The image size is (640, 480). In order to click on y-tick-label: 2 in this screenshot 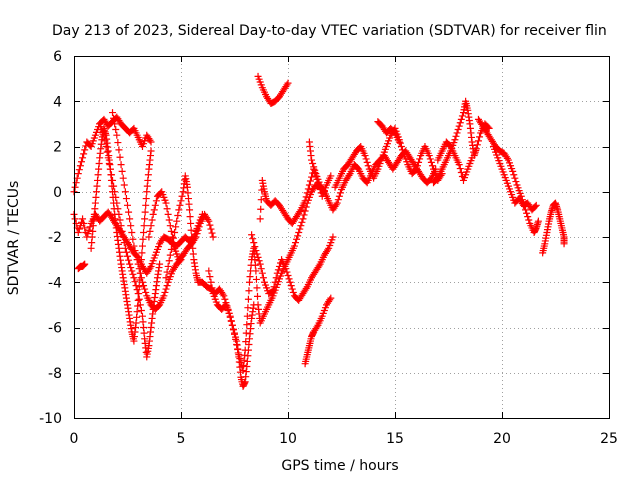, I will do `click(57, 148)`.